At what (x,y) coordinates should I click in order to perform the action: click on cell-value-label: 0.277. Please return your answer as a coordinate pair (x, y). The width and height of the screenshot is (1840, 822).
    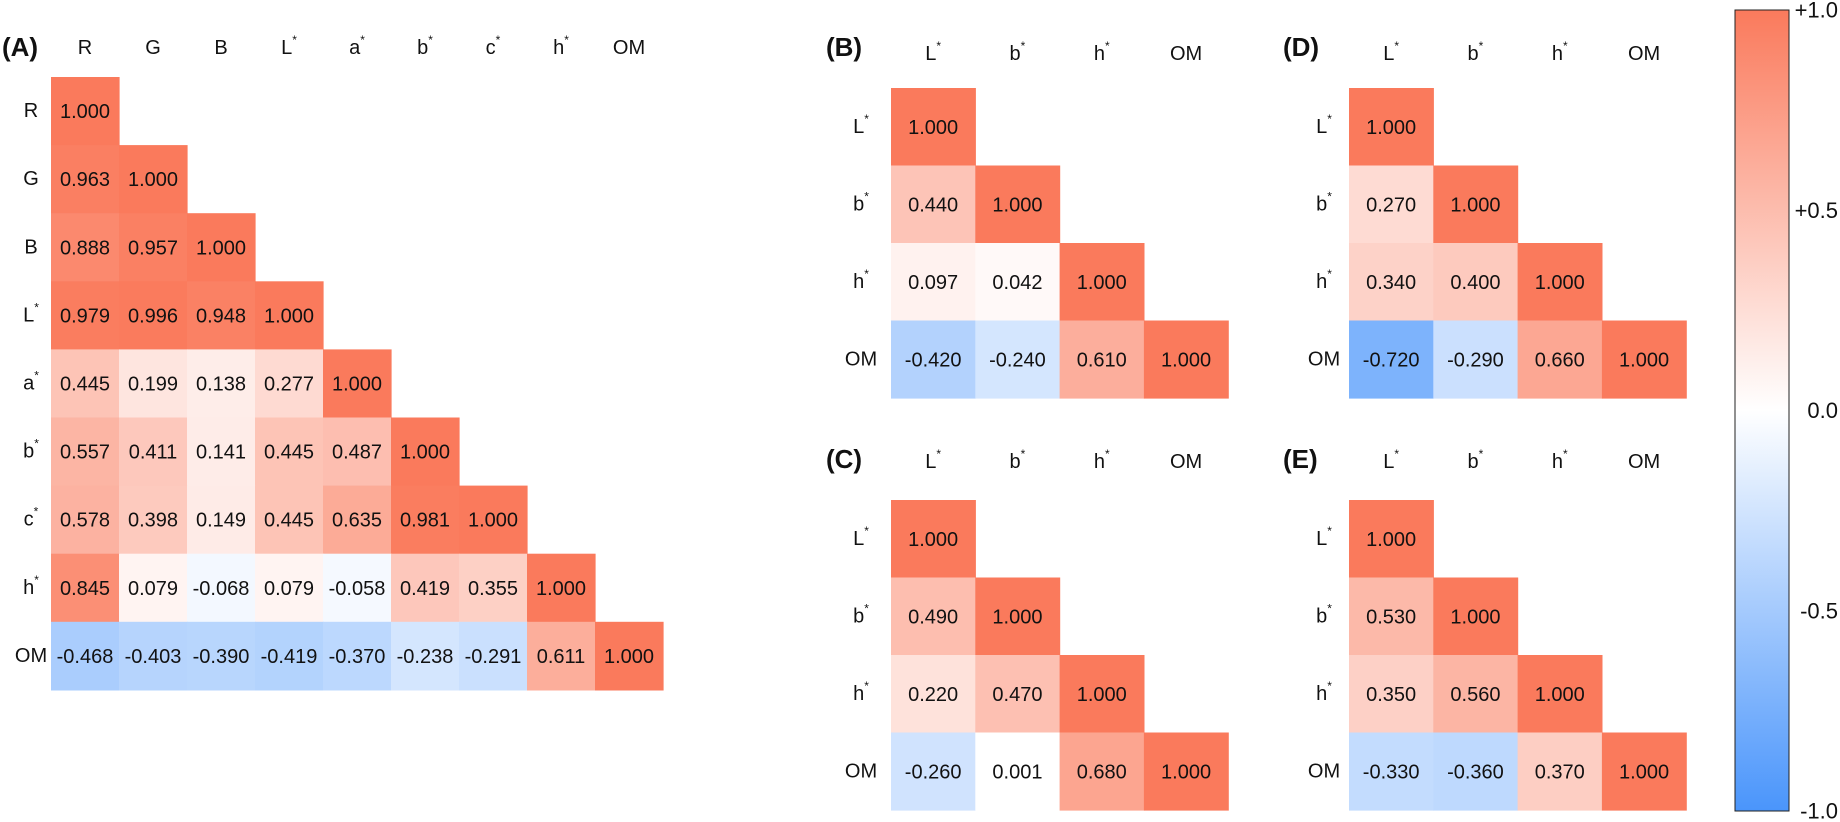
    Looking at the image, I should click on (289, 384).